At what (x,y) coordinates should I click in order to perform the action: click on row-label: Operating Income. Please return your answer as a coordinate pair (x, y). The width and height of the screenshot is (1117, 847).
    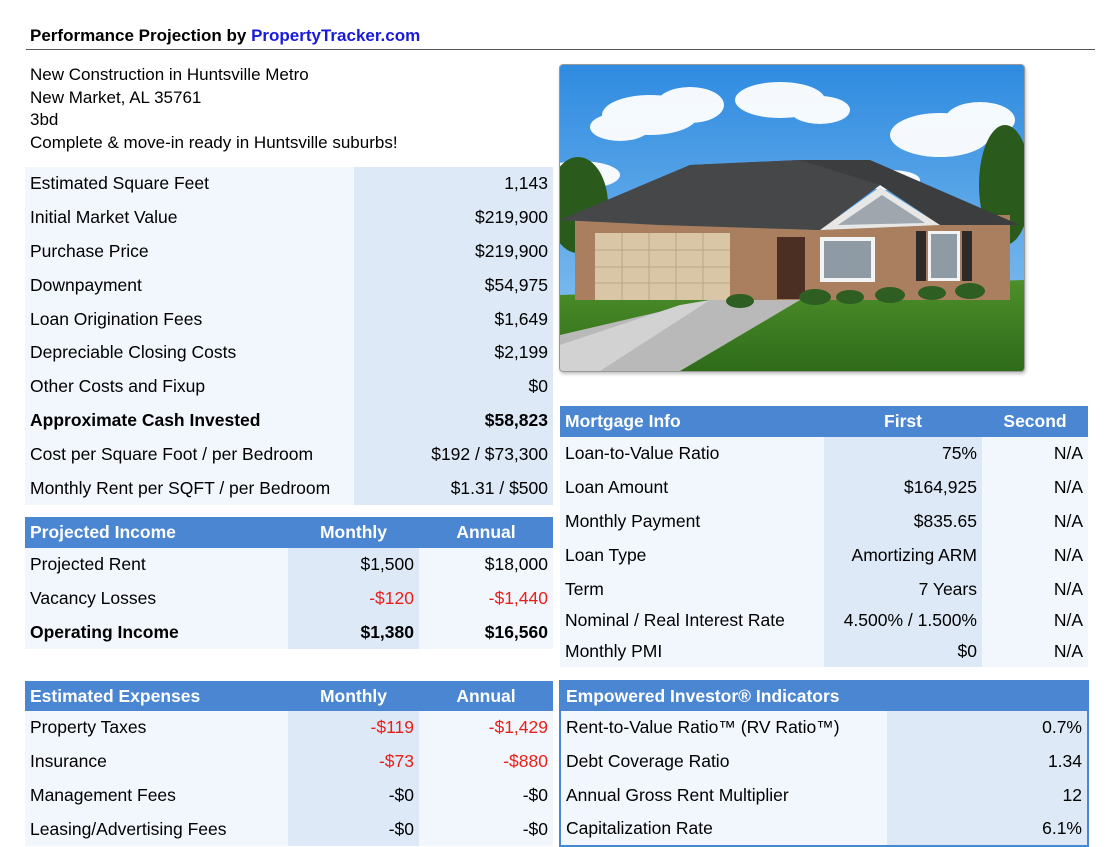
    Looking at the image, I should click on (156, 632).